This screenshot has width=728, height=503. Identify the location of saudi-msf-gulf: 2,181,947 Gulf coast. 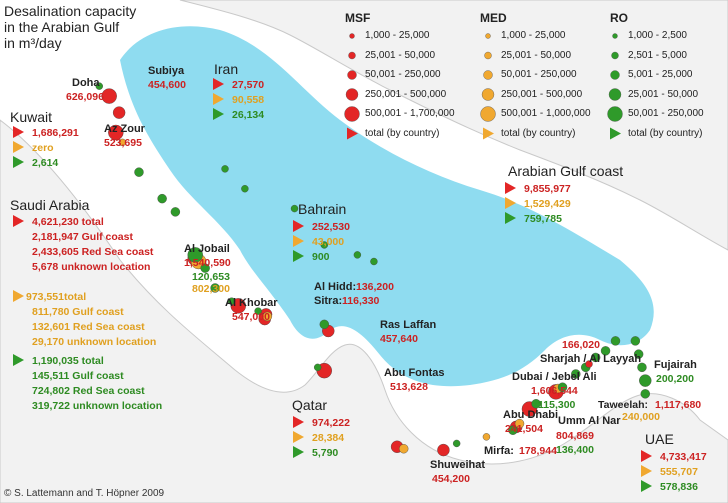
(82, 237).